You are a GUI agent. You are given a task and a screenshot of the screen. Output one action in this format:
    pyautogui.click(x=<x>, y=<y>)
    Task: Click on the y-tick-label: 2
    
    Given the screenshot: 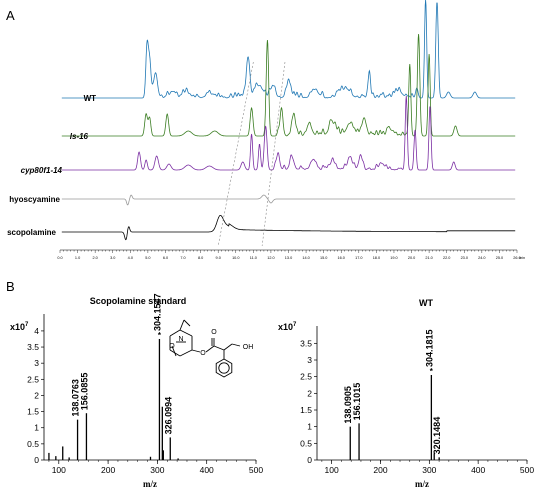 What is the action you would take?
    pyautogui.click(x=36, y=395)
    